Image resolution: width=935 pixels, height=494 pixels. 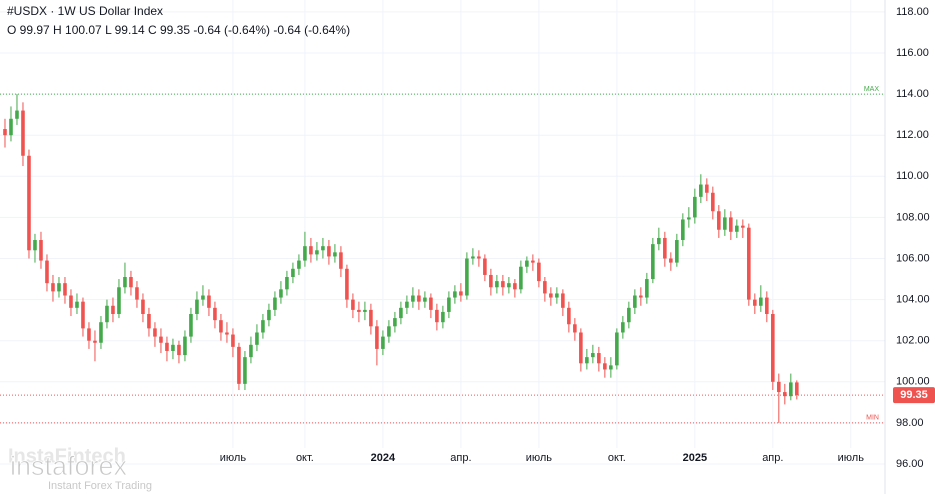 I want to click on y-tick-label: 110.00, so click(x=912, y=176).